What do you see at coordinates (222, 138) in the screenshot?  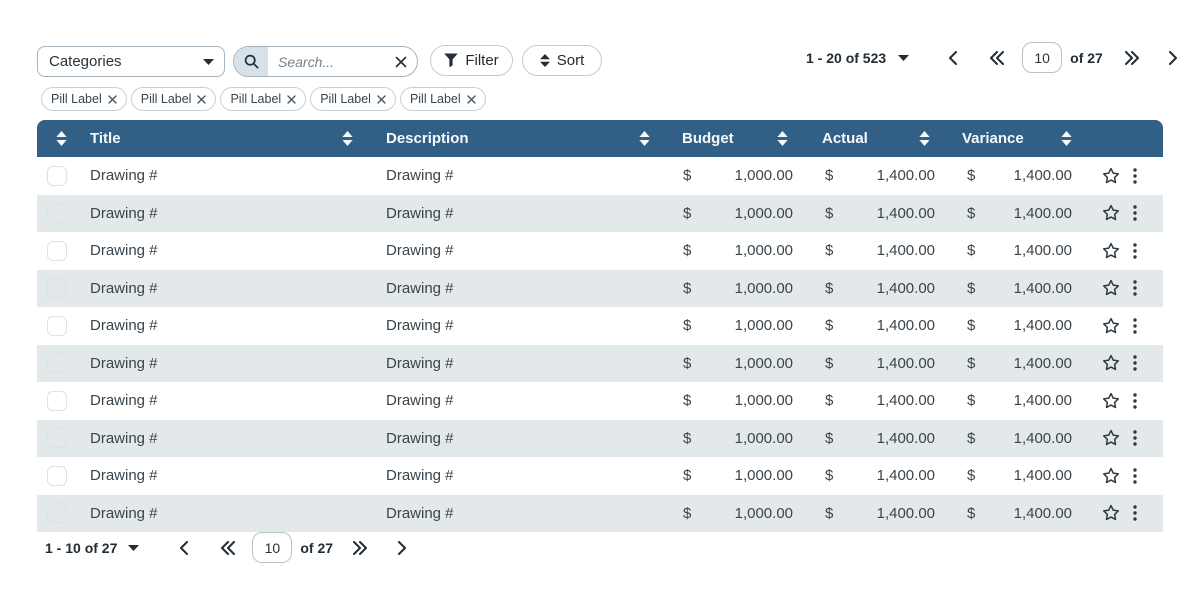 I see `header-title: Title` at bounding box center [222, 138].